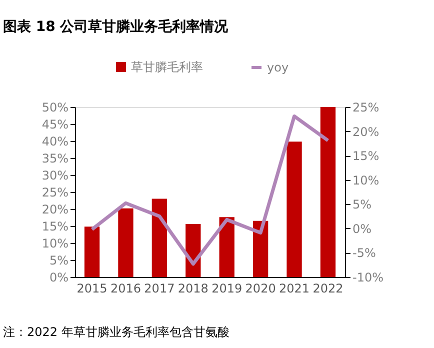 The image size is (434, 348). I want to click on x-tick-label: 2022, so click(328, 289).